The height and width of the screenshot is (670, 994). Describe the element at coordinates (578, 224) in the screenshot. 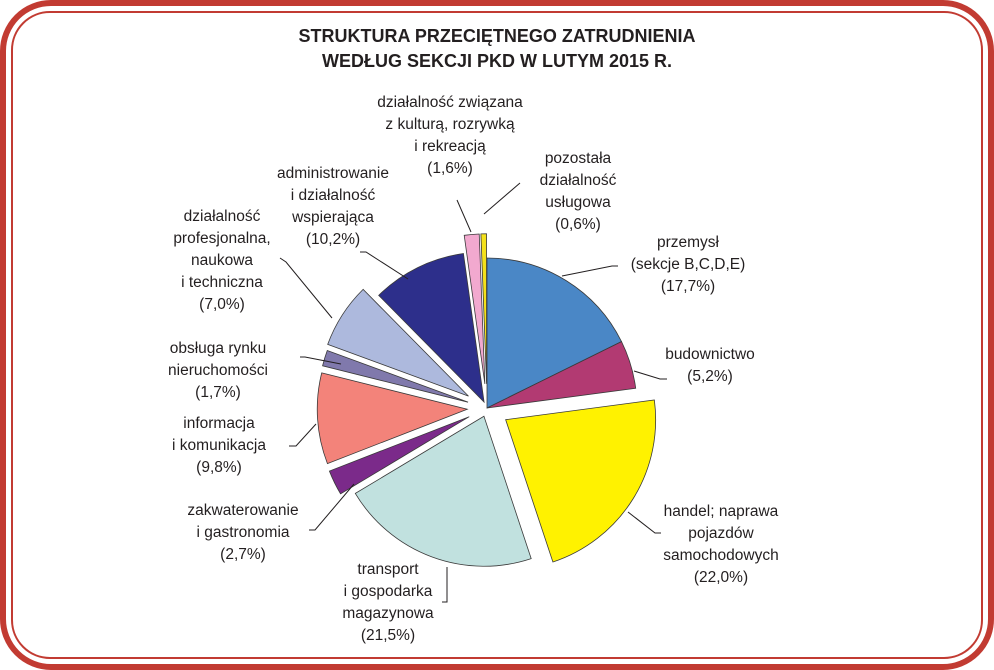

I see `label-value: (0,6%)` at that location.